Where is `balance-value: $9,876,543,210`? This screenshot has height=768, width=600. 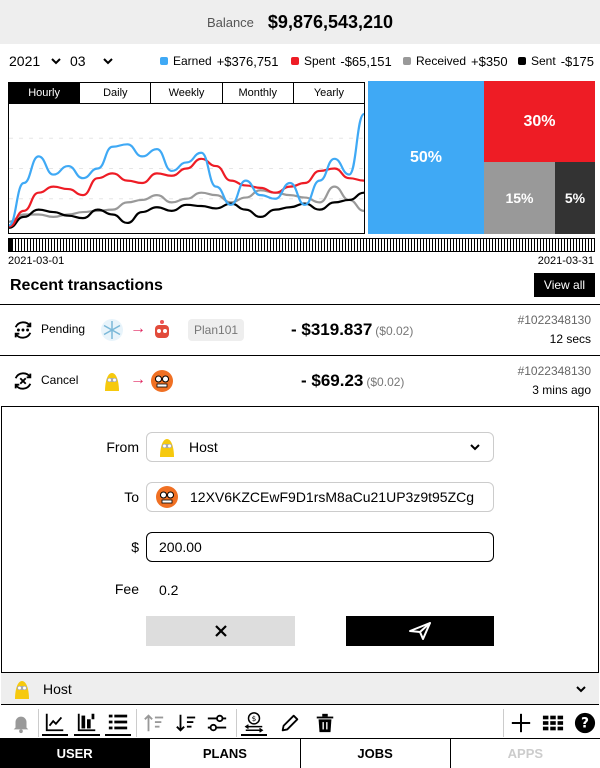
balance-value: $9,876,543,210 is located at coordinates (330, 21).